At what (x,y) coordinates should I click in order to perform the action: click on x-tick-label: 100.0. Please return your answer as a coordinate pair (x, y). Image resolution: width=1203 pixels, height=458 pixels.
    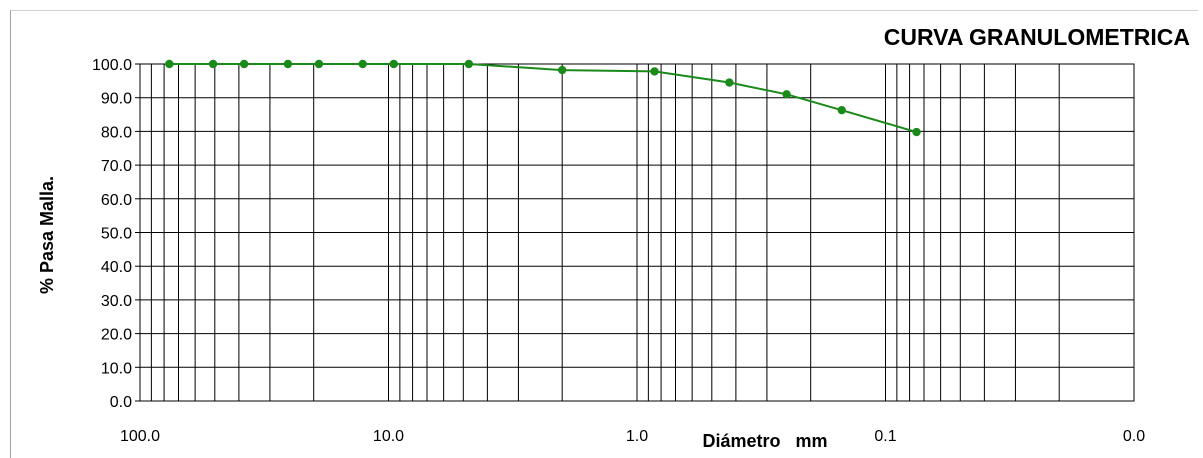
    Looking at the image, I should click on (140, 436).